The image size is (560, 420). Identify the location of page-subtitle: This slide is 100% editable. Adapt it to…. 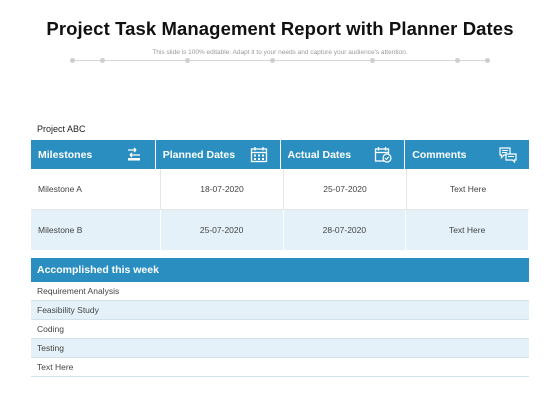
(280, 52).